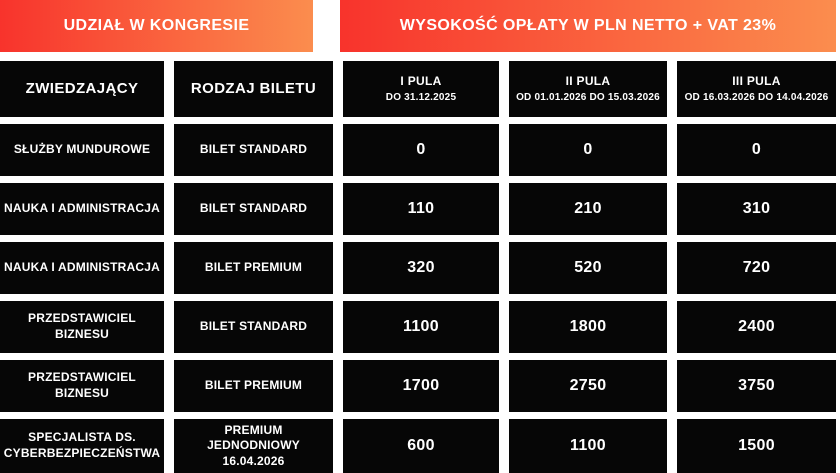 The width and height of the screenshot is (840, 473). Describe the element at coordinates (421, 327) in the screenshot. I see `price-cell-pool1: 1100` at that location.